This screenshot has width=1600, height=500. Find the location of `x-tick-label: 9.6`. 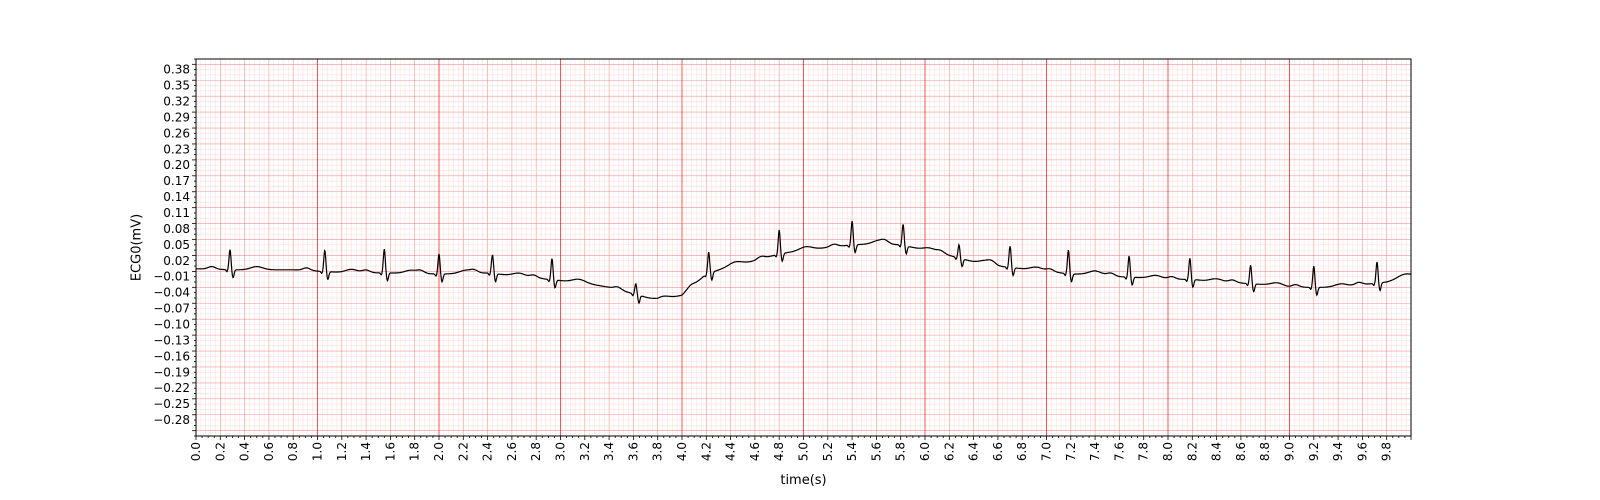

x-tick-label: 9.6 is located at coordinates (1362, 451).